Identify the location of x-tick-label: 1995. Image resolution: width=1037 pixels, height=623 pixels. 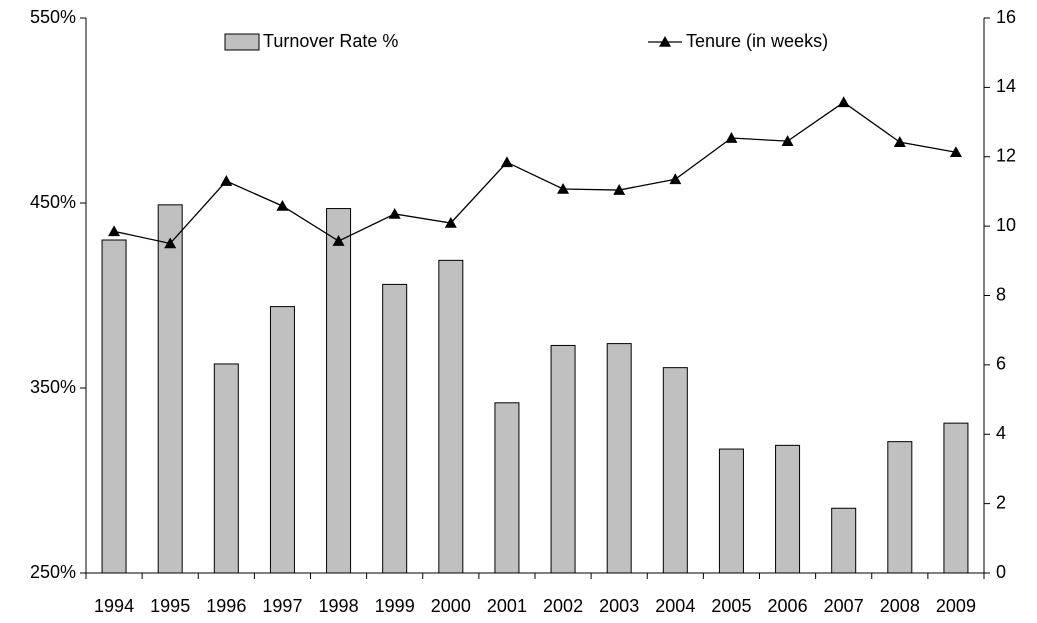
(170, 606).